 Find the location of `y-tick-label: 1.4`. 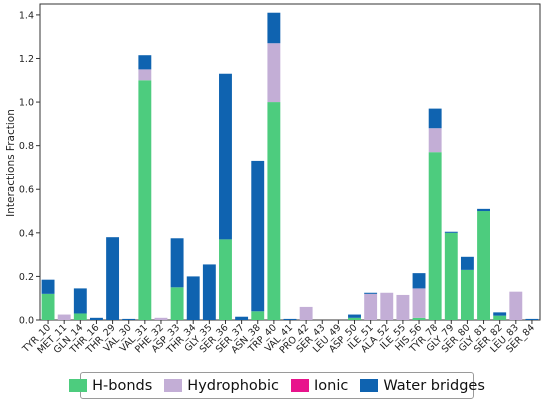

y-tick-label: 1.4 is located at coordinates (26, 15).